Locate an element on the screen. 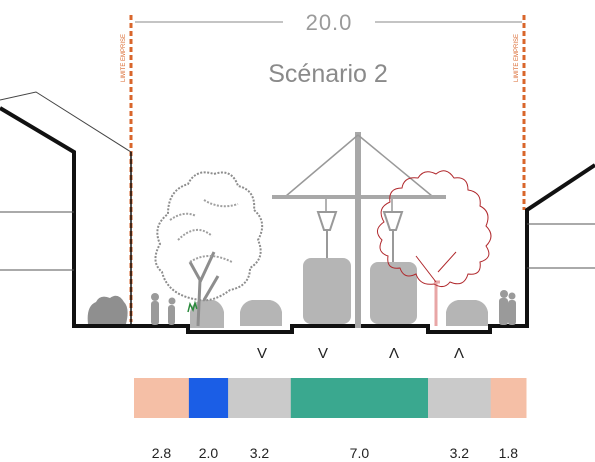  car-right is located at coordinates (467, 313).